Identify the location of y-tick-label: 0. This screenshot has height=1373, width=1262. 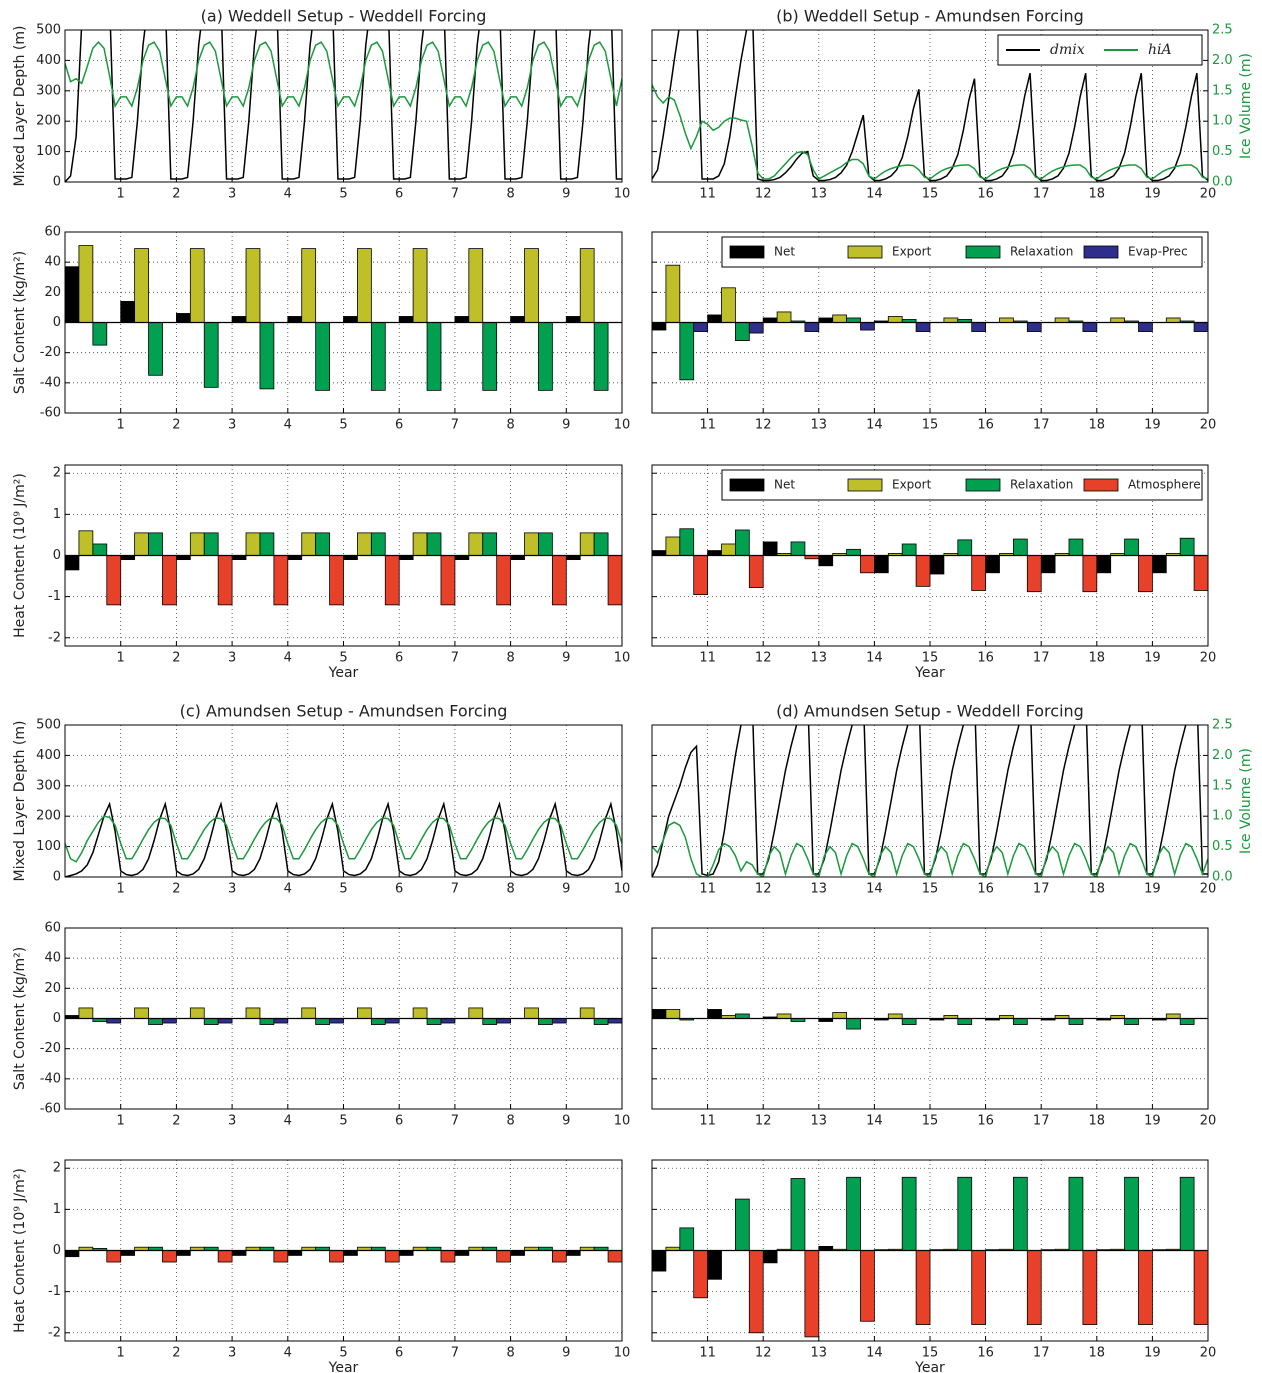
(57, 1250).